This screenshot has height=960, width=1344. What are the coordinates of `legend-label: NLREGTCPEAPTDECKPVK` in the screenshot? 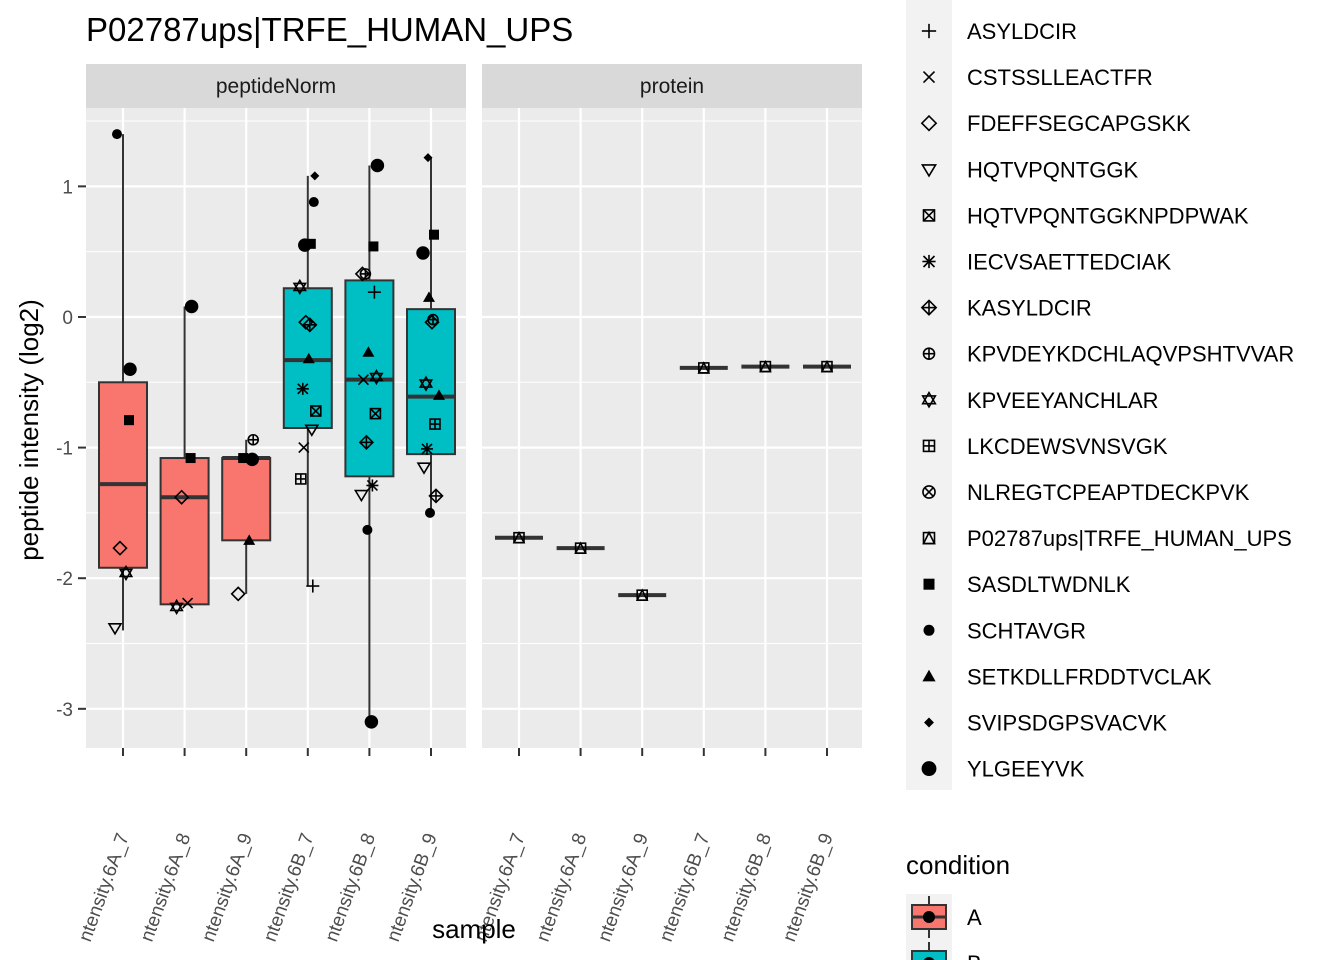 It's located at (1108, 492).